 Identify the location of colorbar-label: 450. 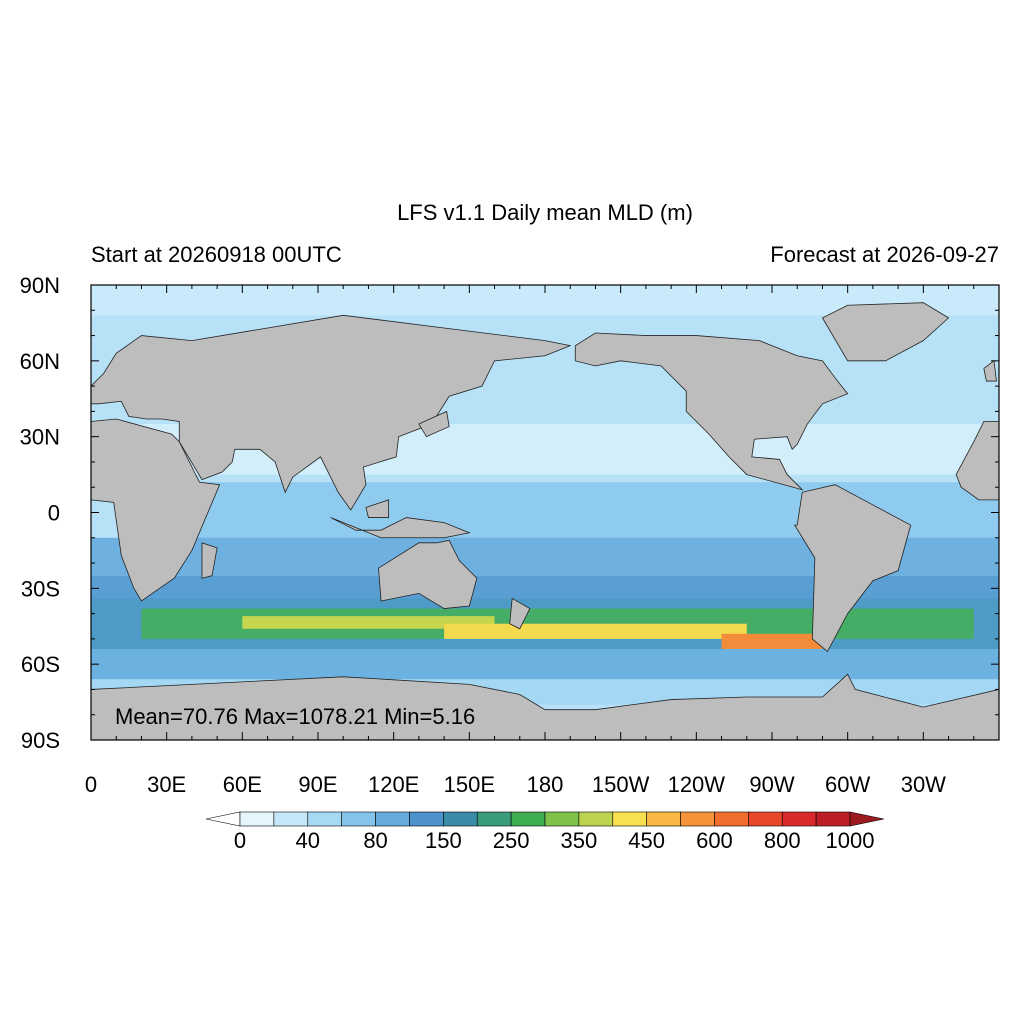
(646, 840).